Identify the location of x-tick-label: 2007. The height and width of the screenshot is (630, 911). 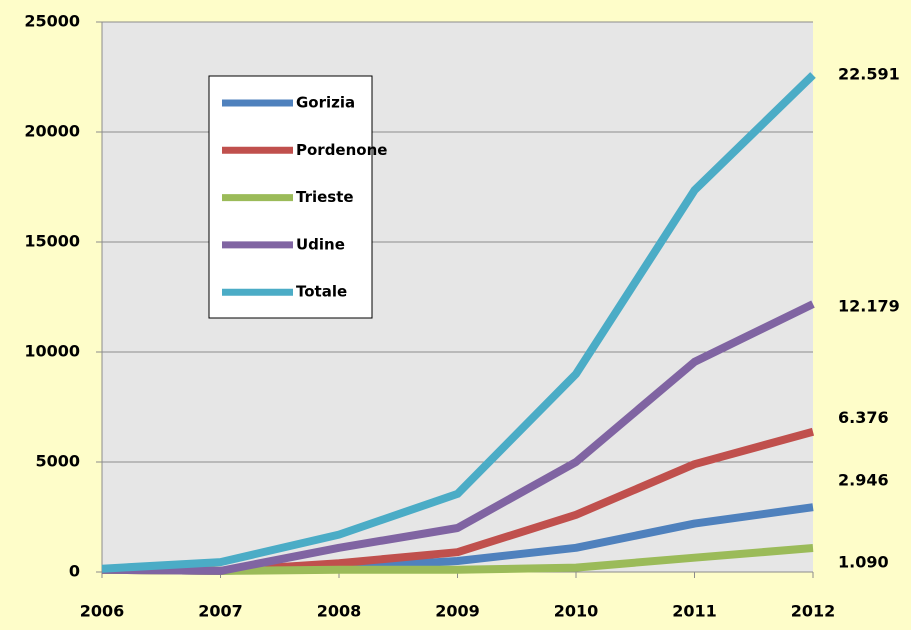
(220, 611).